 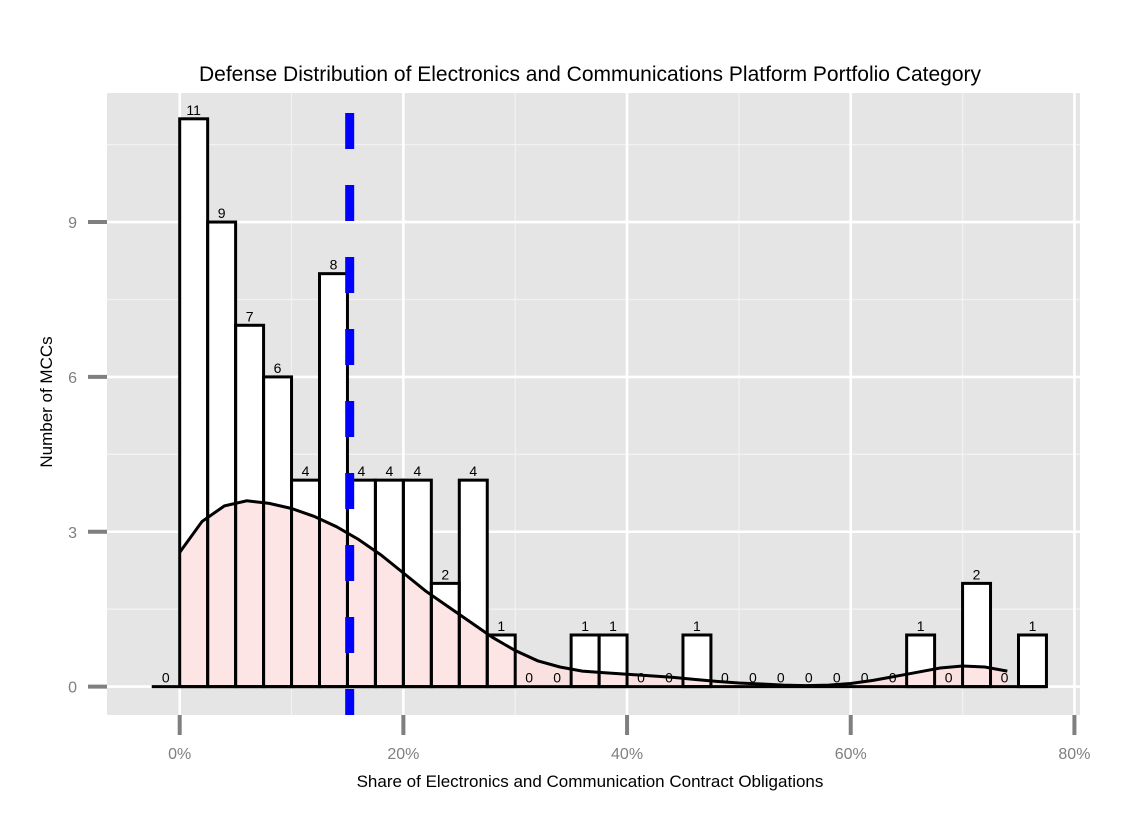 I want to click on bar-count-label: 9, so click(x=222, y=213).